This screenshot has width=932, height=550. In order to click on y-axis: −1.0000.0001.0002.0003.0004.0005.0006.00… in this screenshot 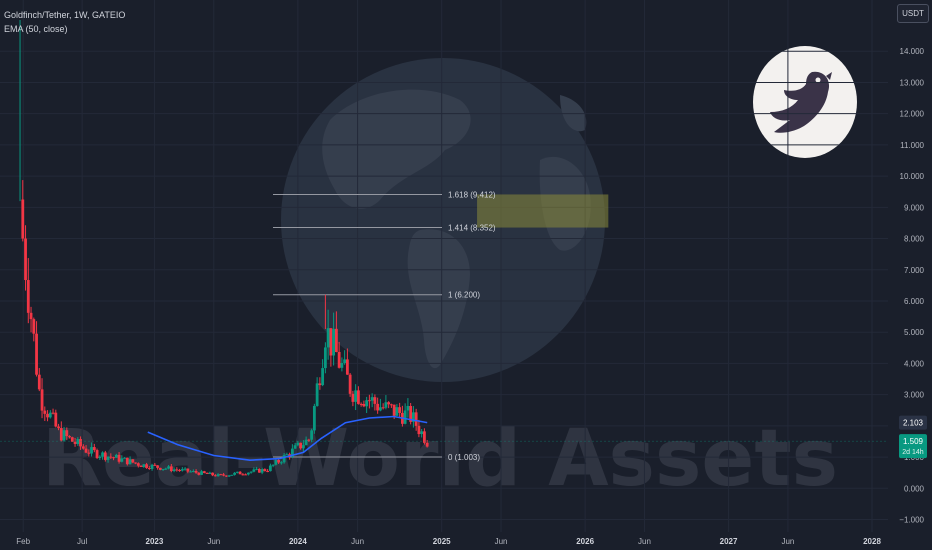, I will do `click(910, 275)`.